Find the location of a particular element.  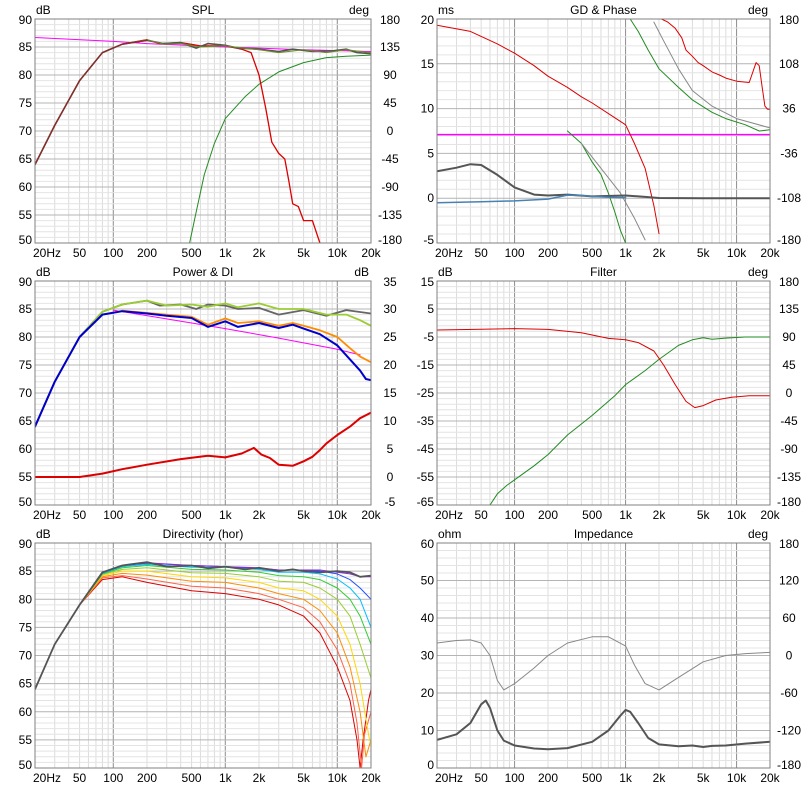

y2-tick-label: -90 is located at coordinates (390, 187).